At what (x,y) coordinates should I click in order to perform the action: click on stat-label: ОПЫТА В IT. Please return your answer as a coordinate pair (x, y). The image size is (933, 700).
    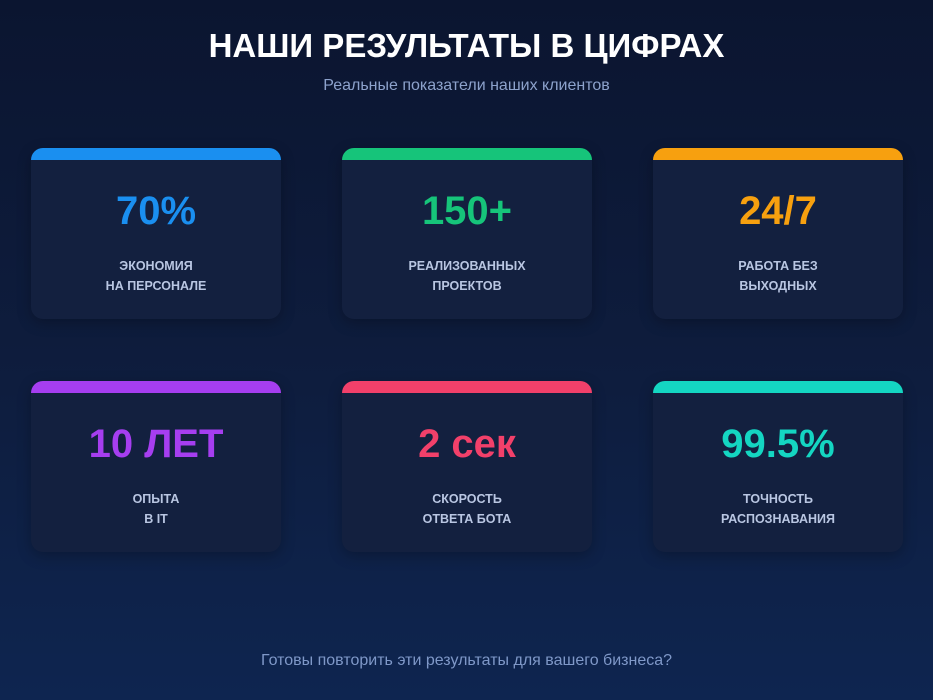
    Looking at the image, I should click on (156, 509).